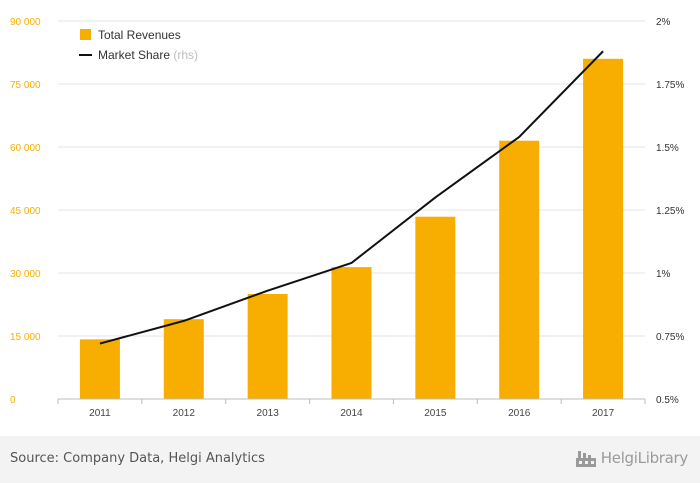 This screenshot has width=700, height=483. I want to click on x-tick-label: 2014, so click(351, 413).